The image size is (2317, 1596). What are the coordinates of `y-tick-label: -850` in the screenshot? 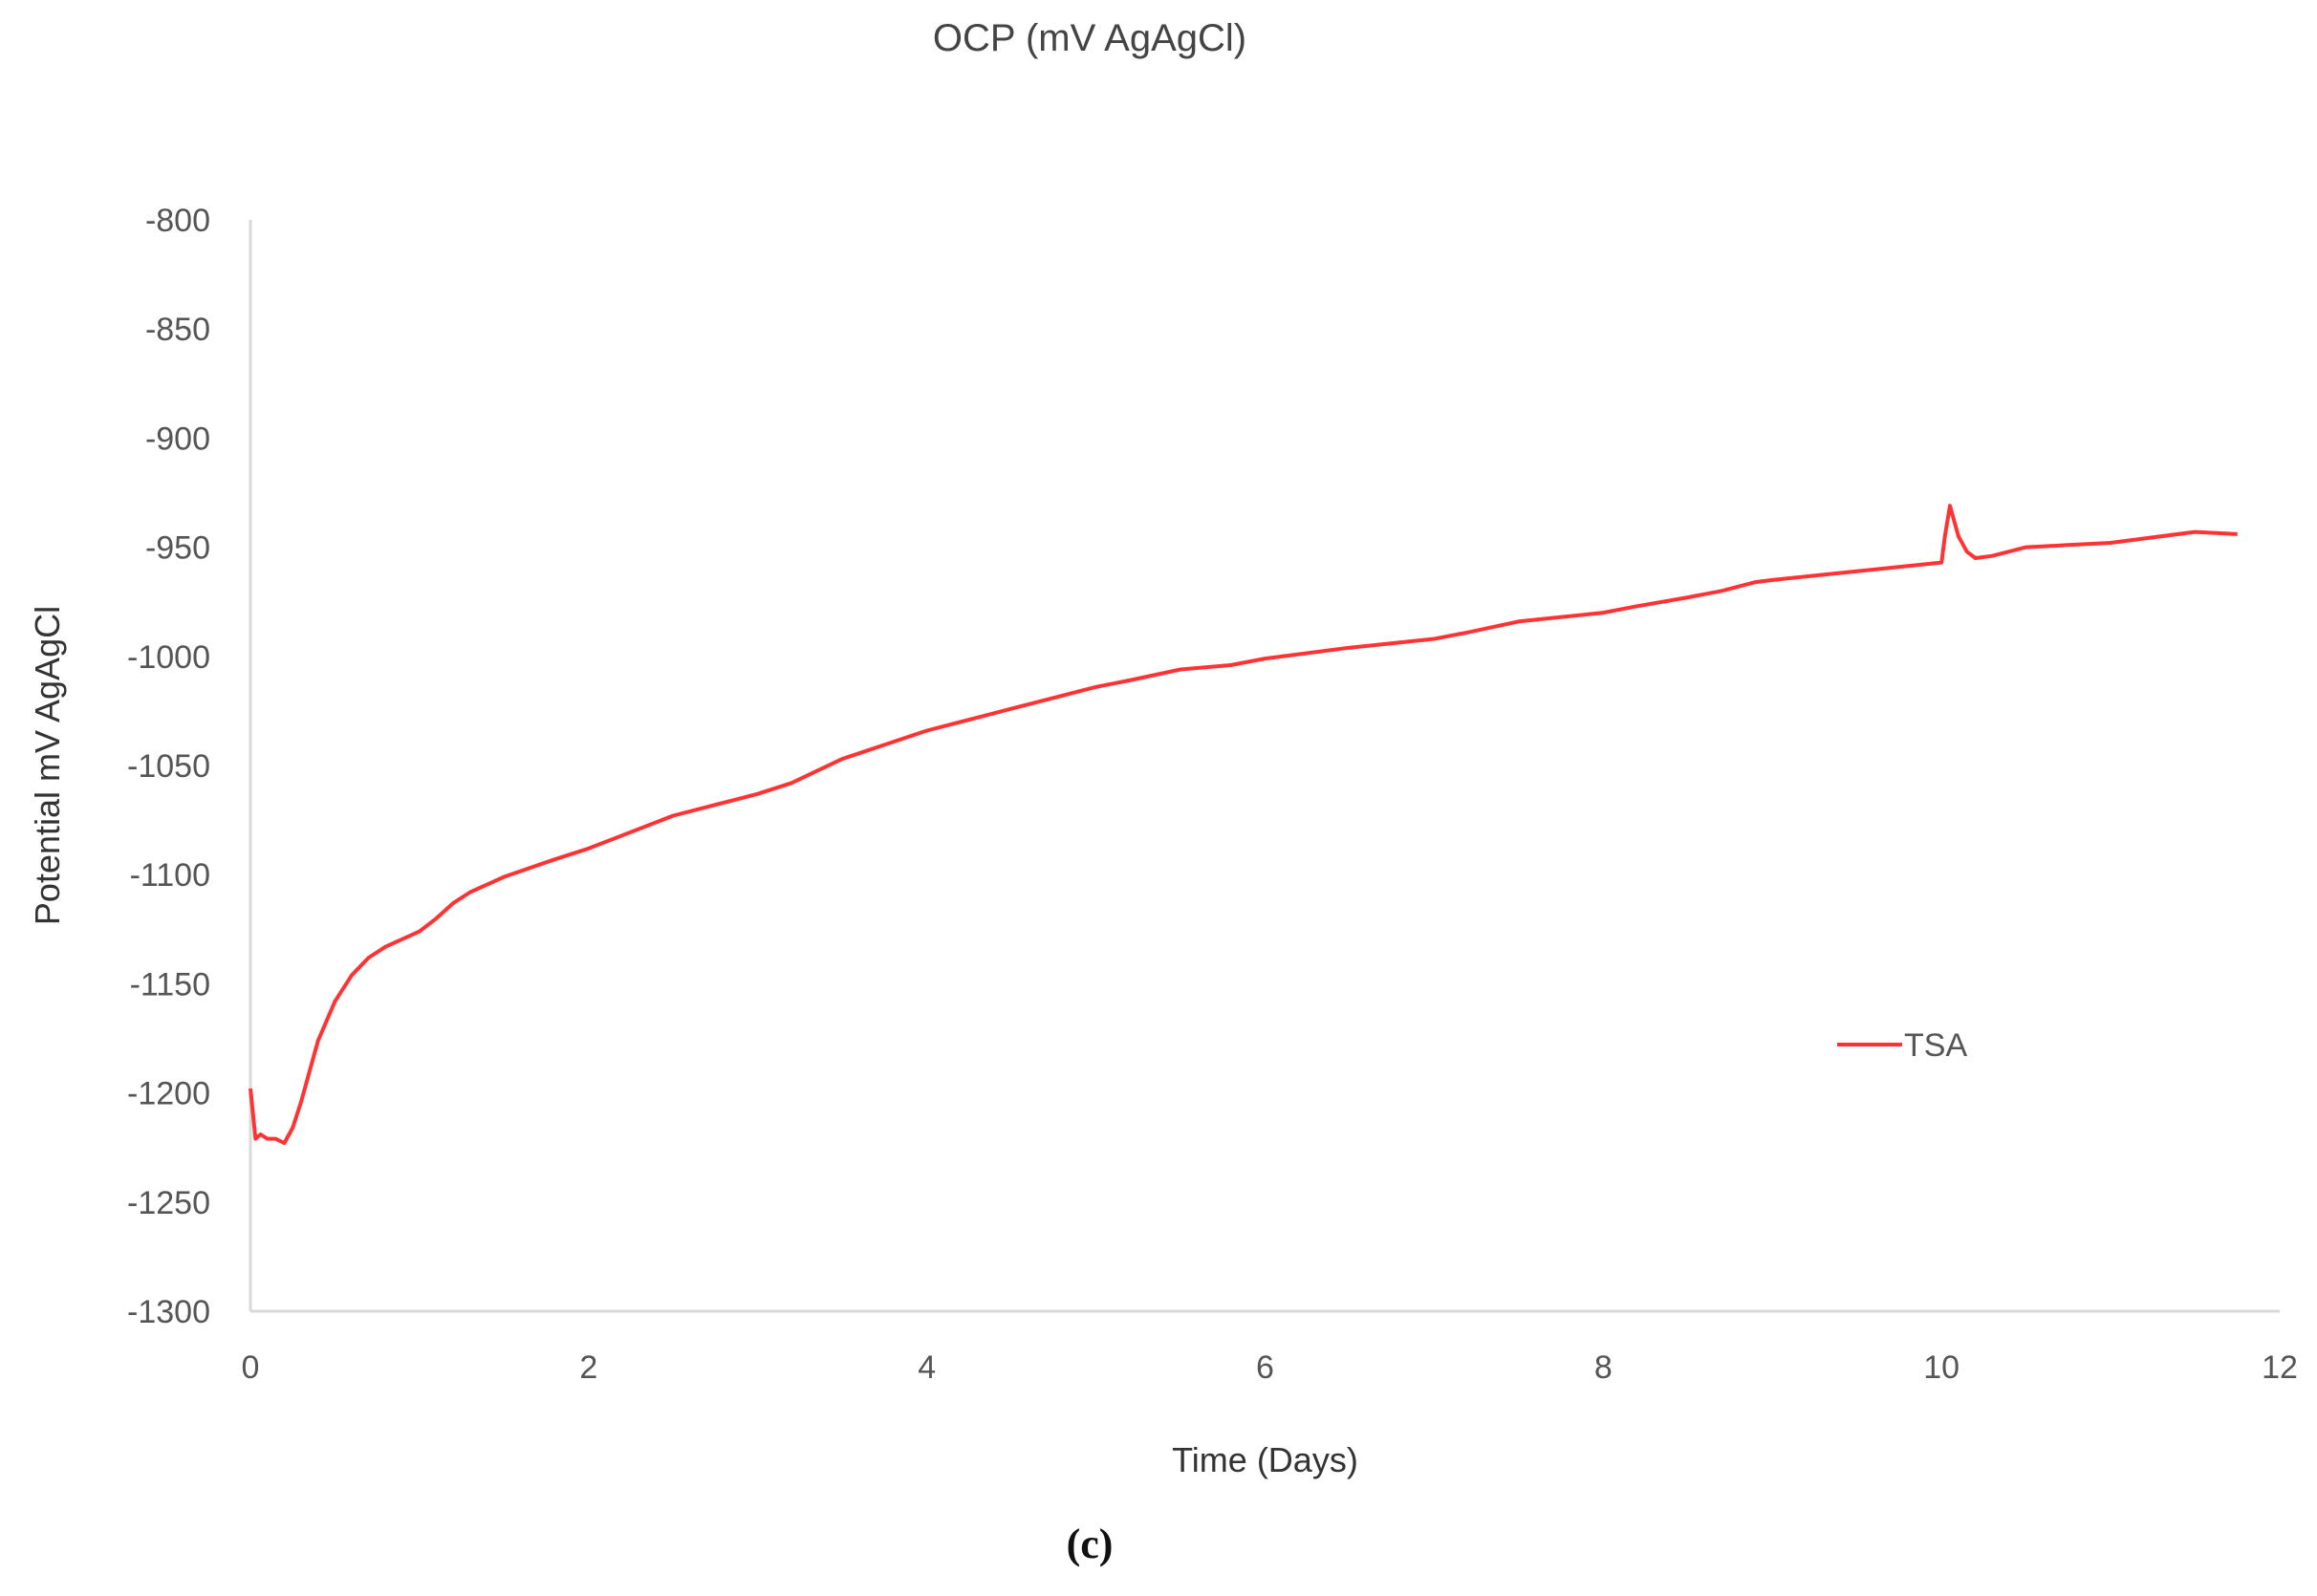 It's located at (177, 330).